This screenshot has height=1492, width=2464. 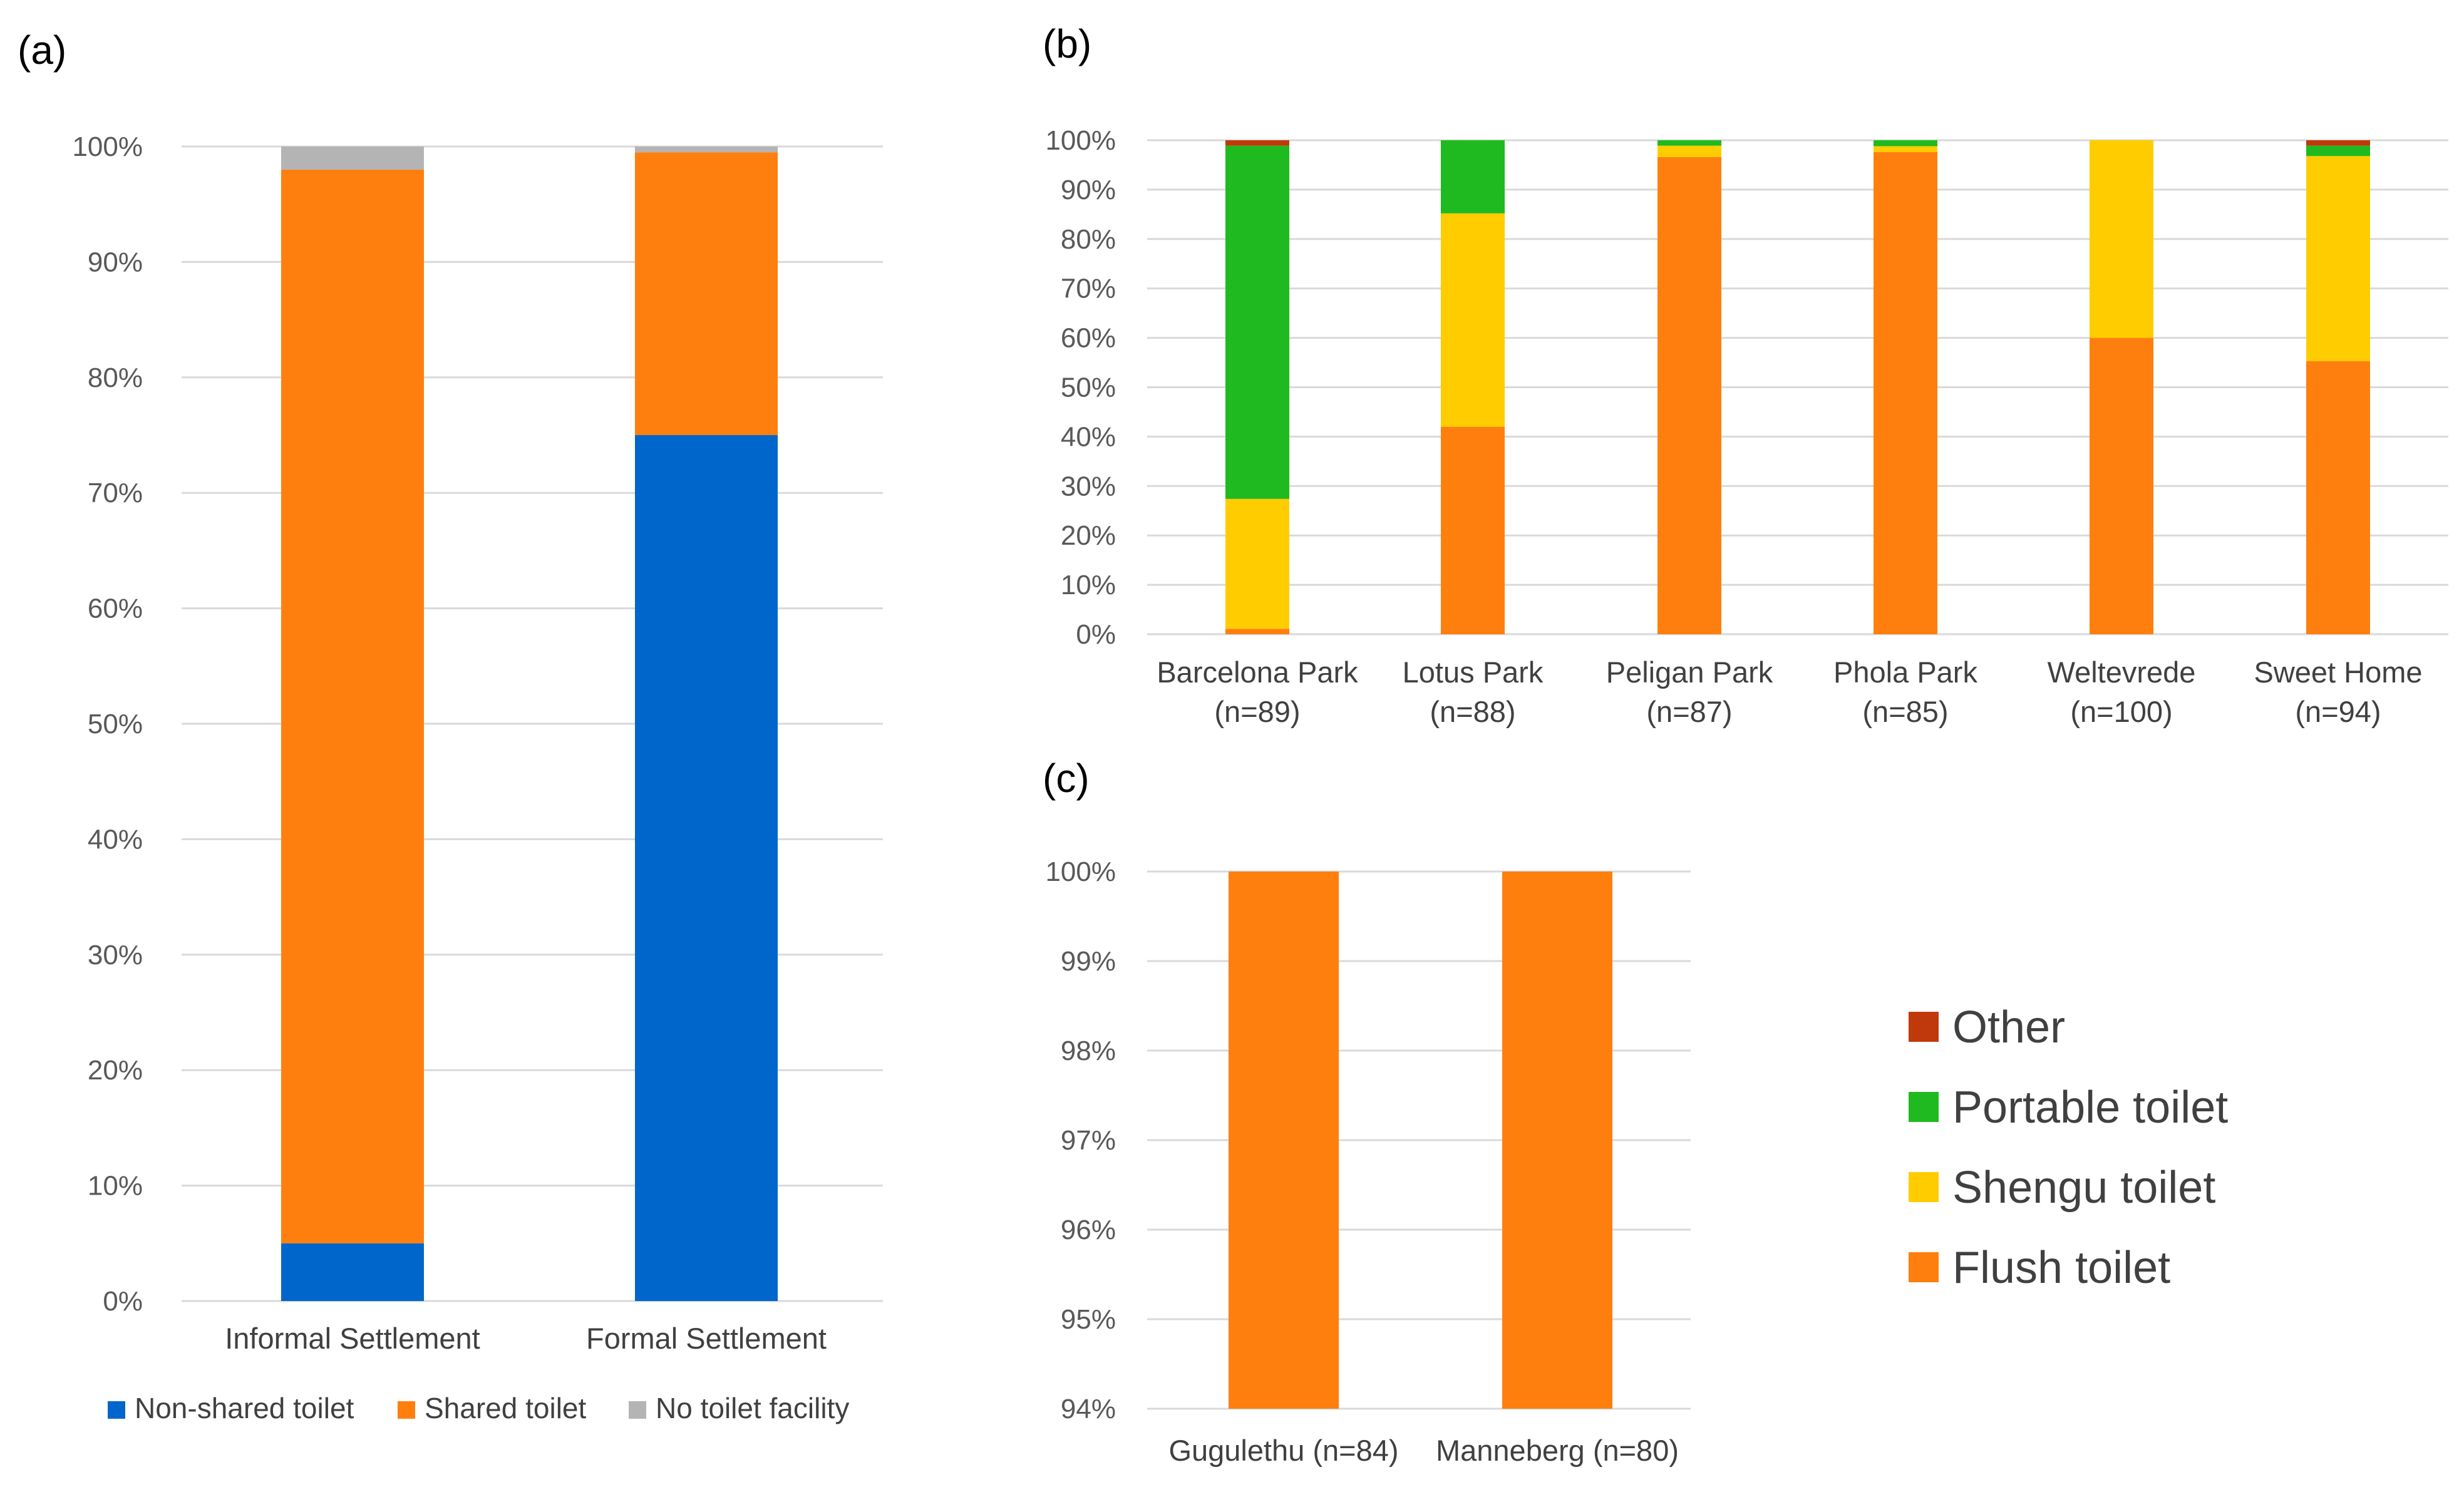 I want to click on bar-phola-park-portable-toilet, so click(x=1905, y=143).